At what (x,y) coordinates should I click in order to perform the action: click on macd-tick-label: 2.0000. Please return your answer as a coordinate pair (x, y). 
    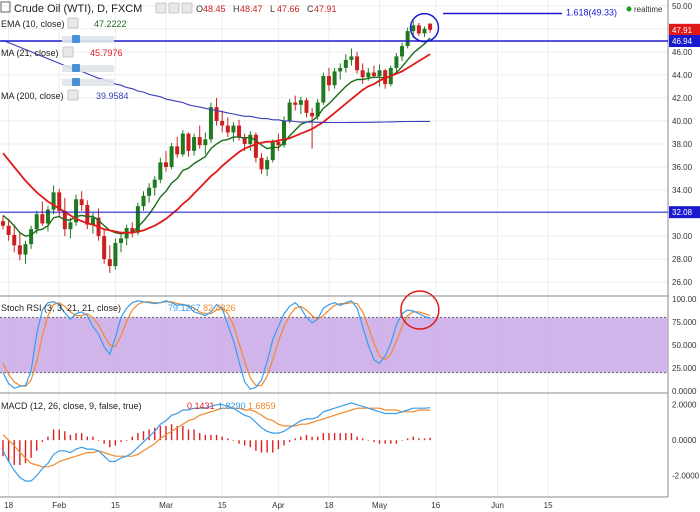
    Looking at the image, I should click on (684, 405).